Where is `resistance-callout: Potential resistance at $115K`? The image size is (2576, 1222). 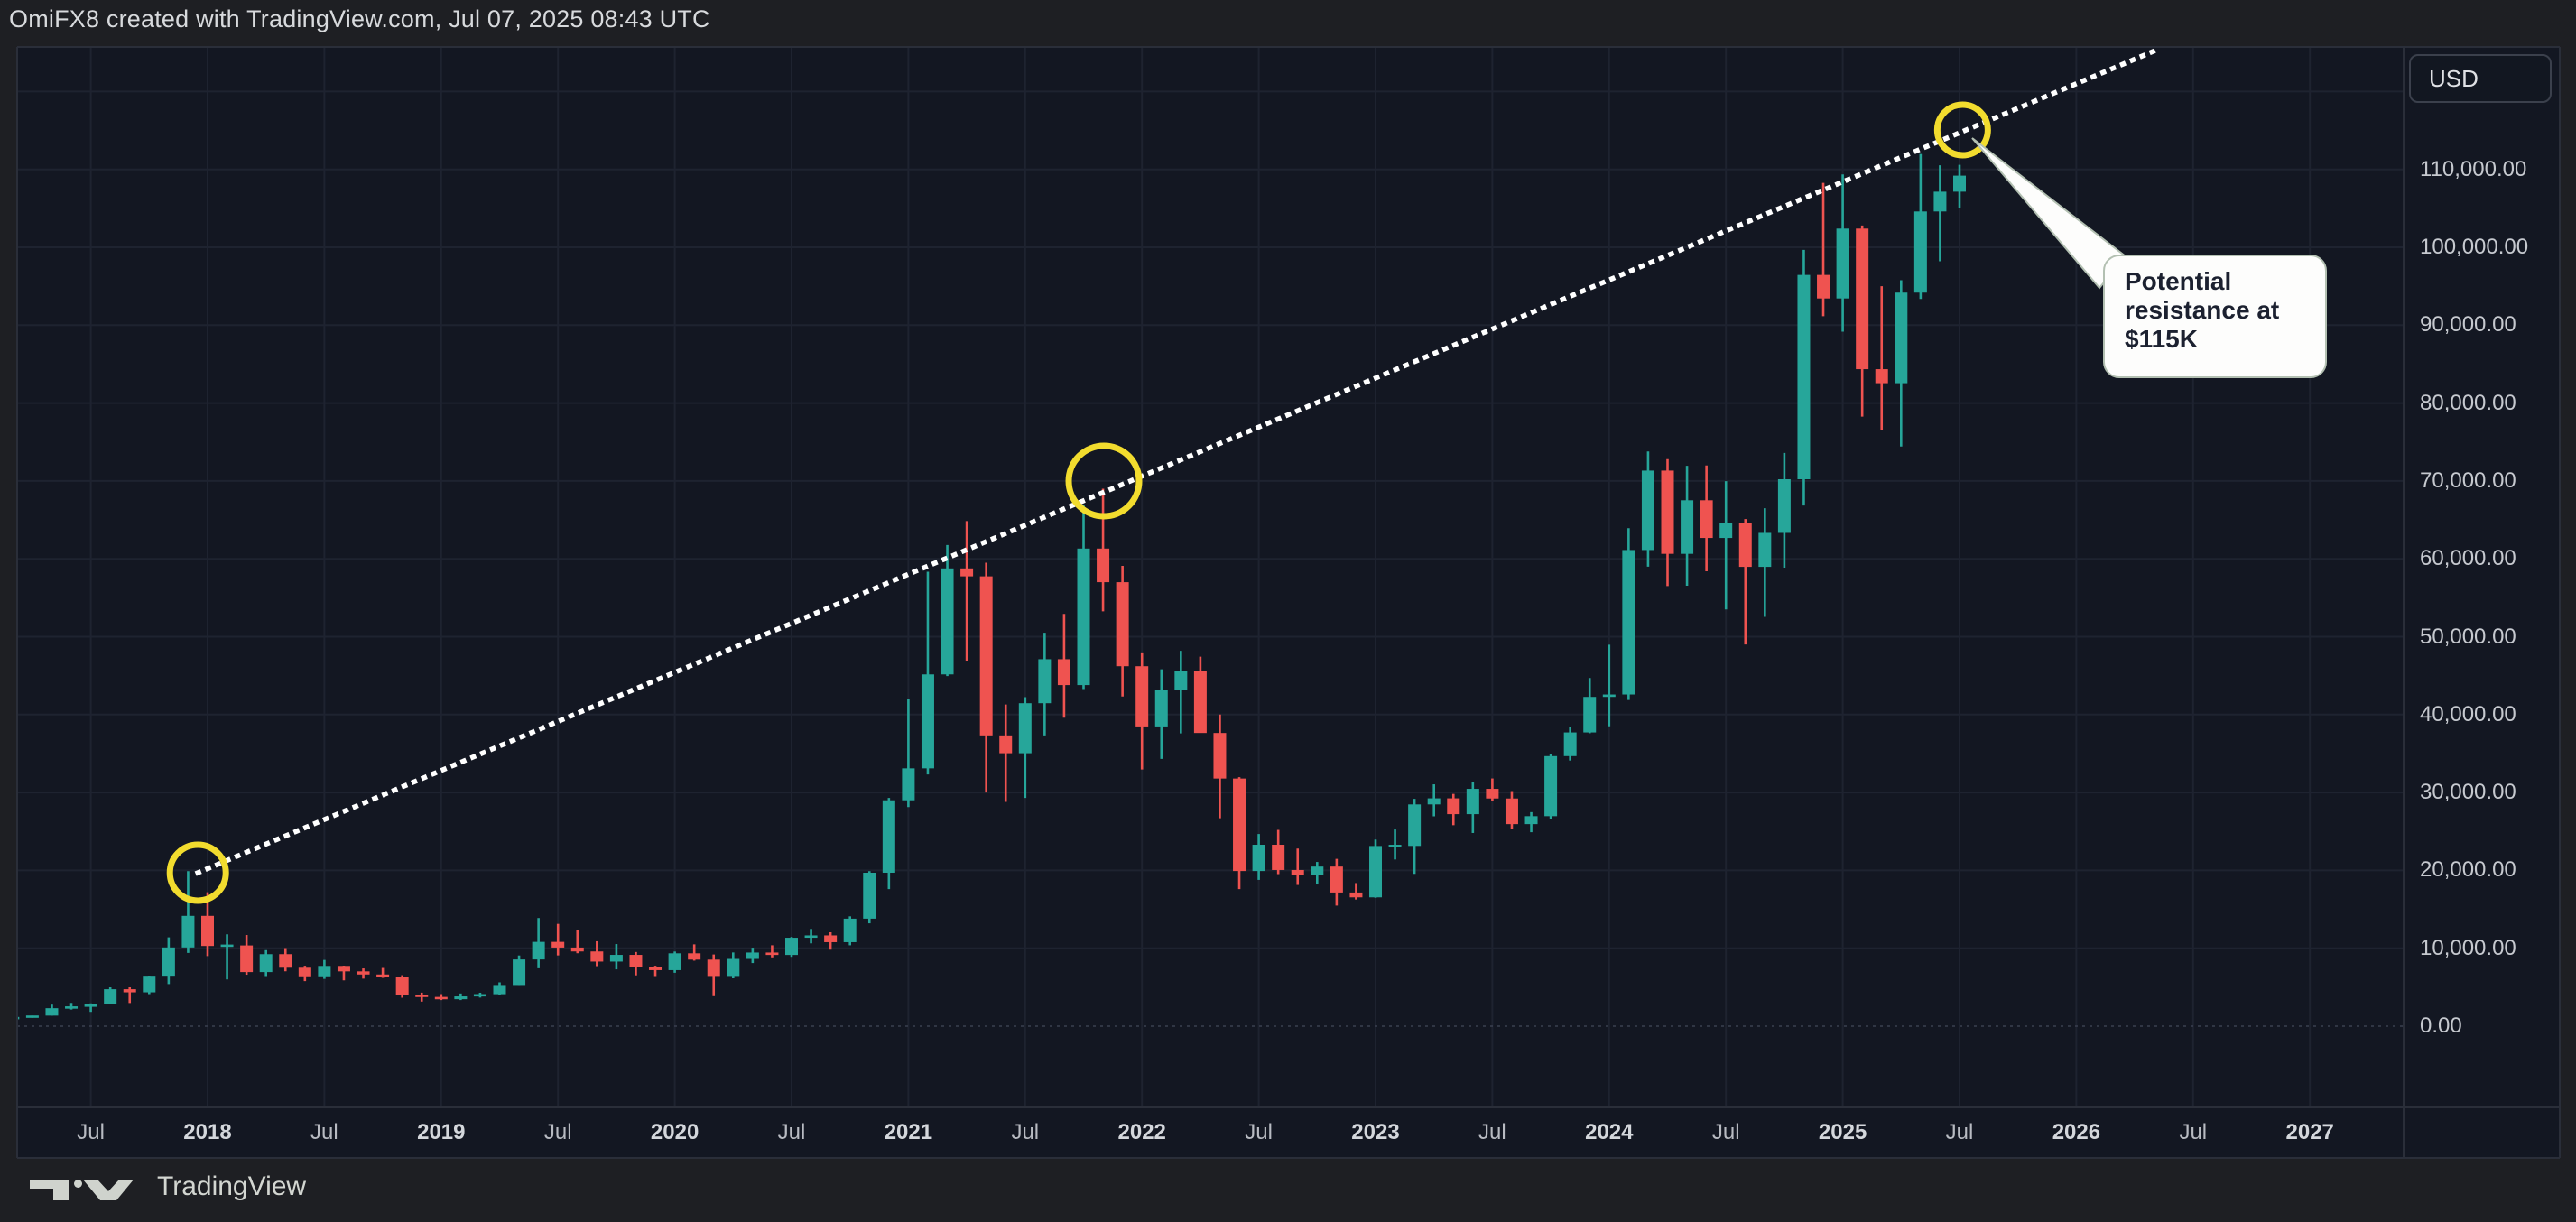 resistance-callout: Potential resistance at $115K is located at coordinates (2215, 316).